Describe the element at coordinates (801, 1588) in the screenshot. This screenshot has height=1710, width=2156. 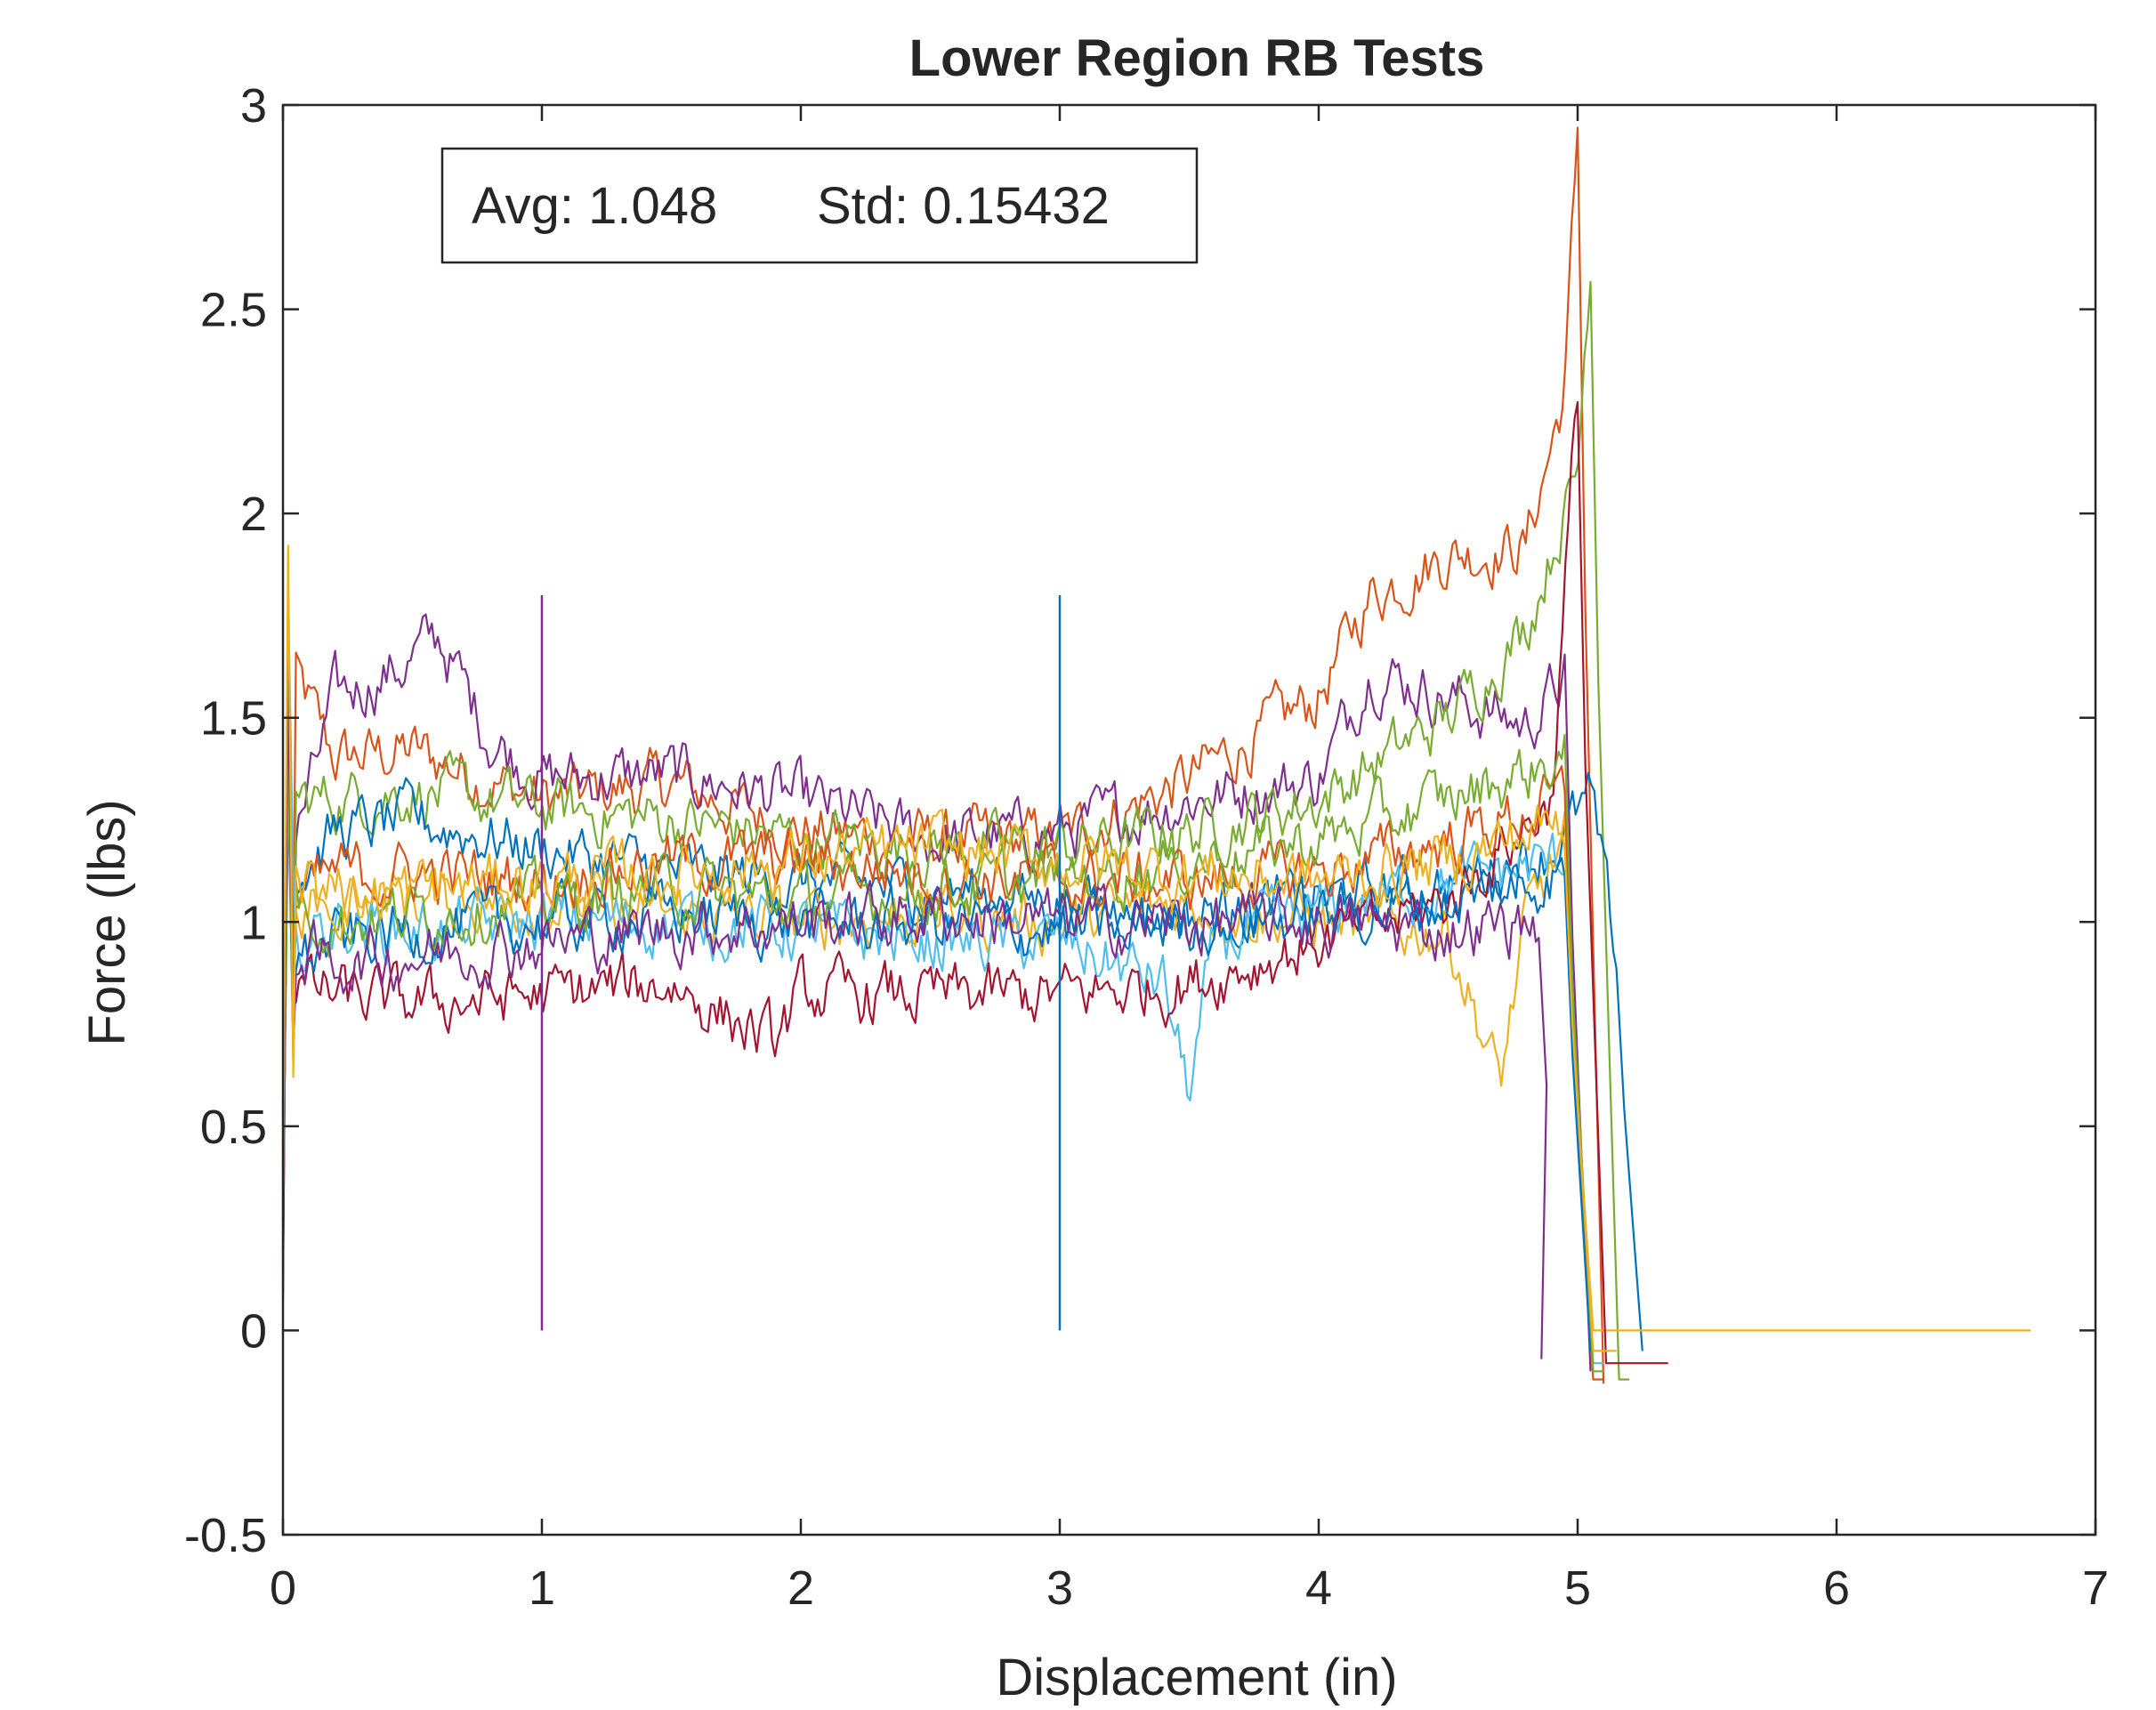
I see `x-tick-label: 2` at that location.